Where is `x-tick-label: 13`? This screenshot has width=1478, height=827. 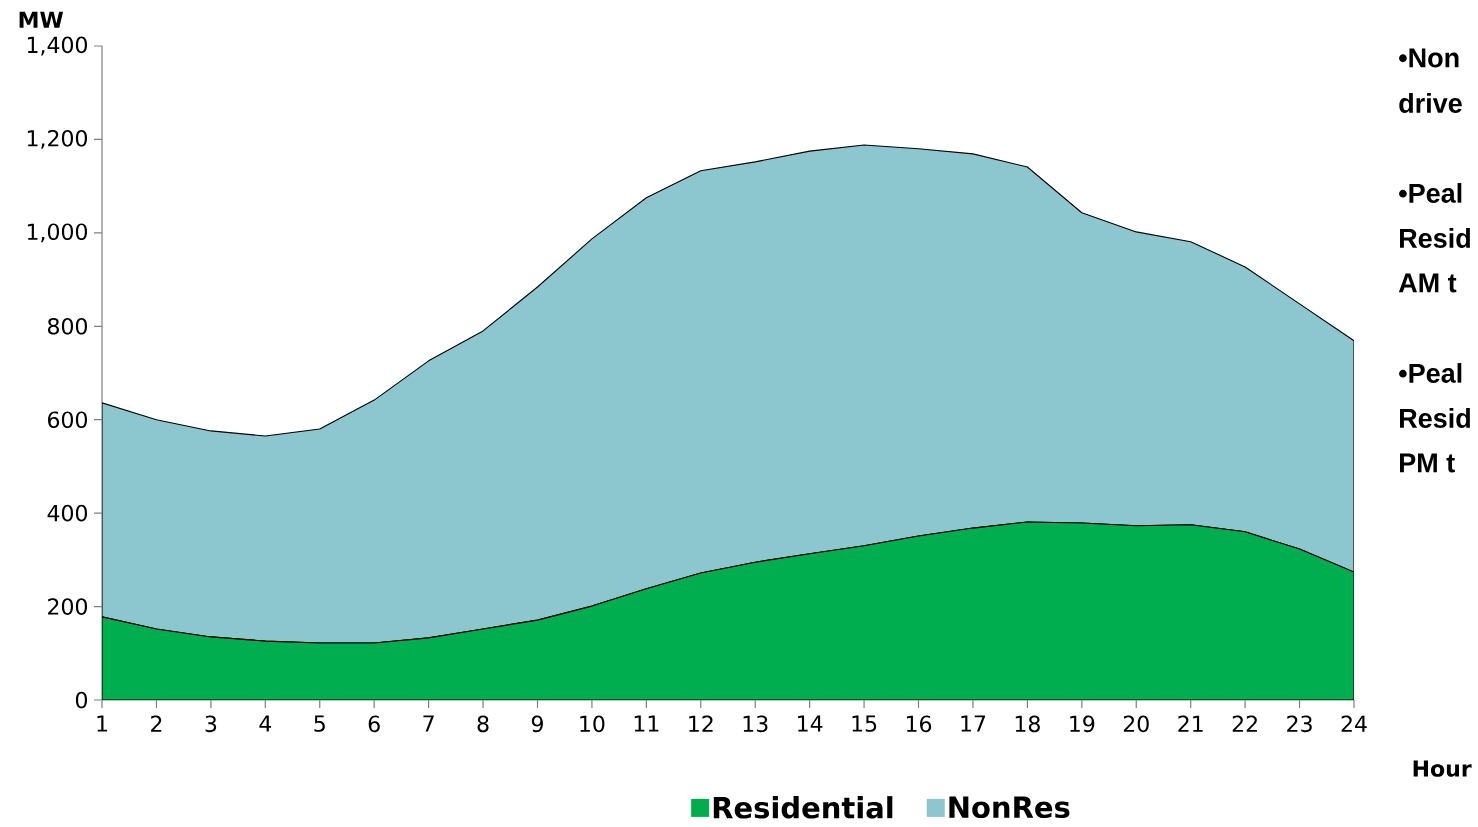 x-tick-label: 13 is located at coordinates (755, 724).